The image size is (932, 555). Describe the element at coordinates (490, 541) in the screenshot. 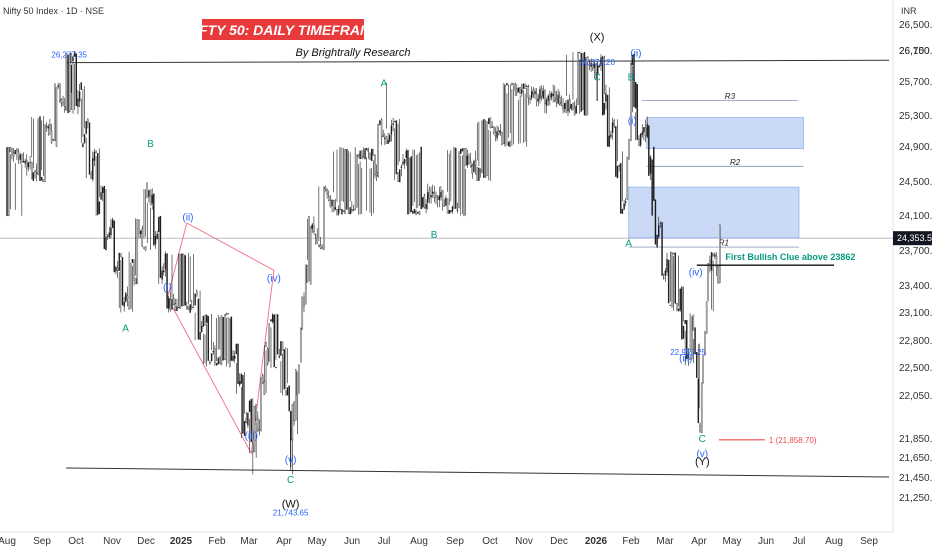

I see `x-tick-label: Oct` at that location.